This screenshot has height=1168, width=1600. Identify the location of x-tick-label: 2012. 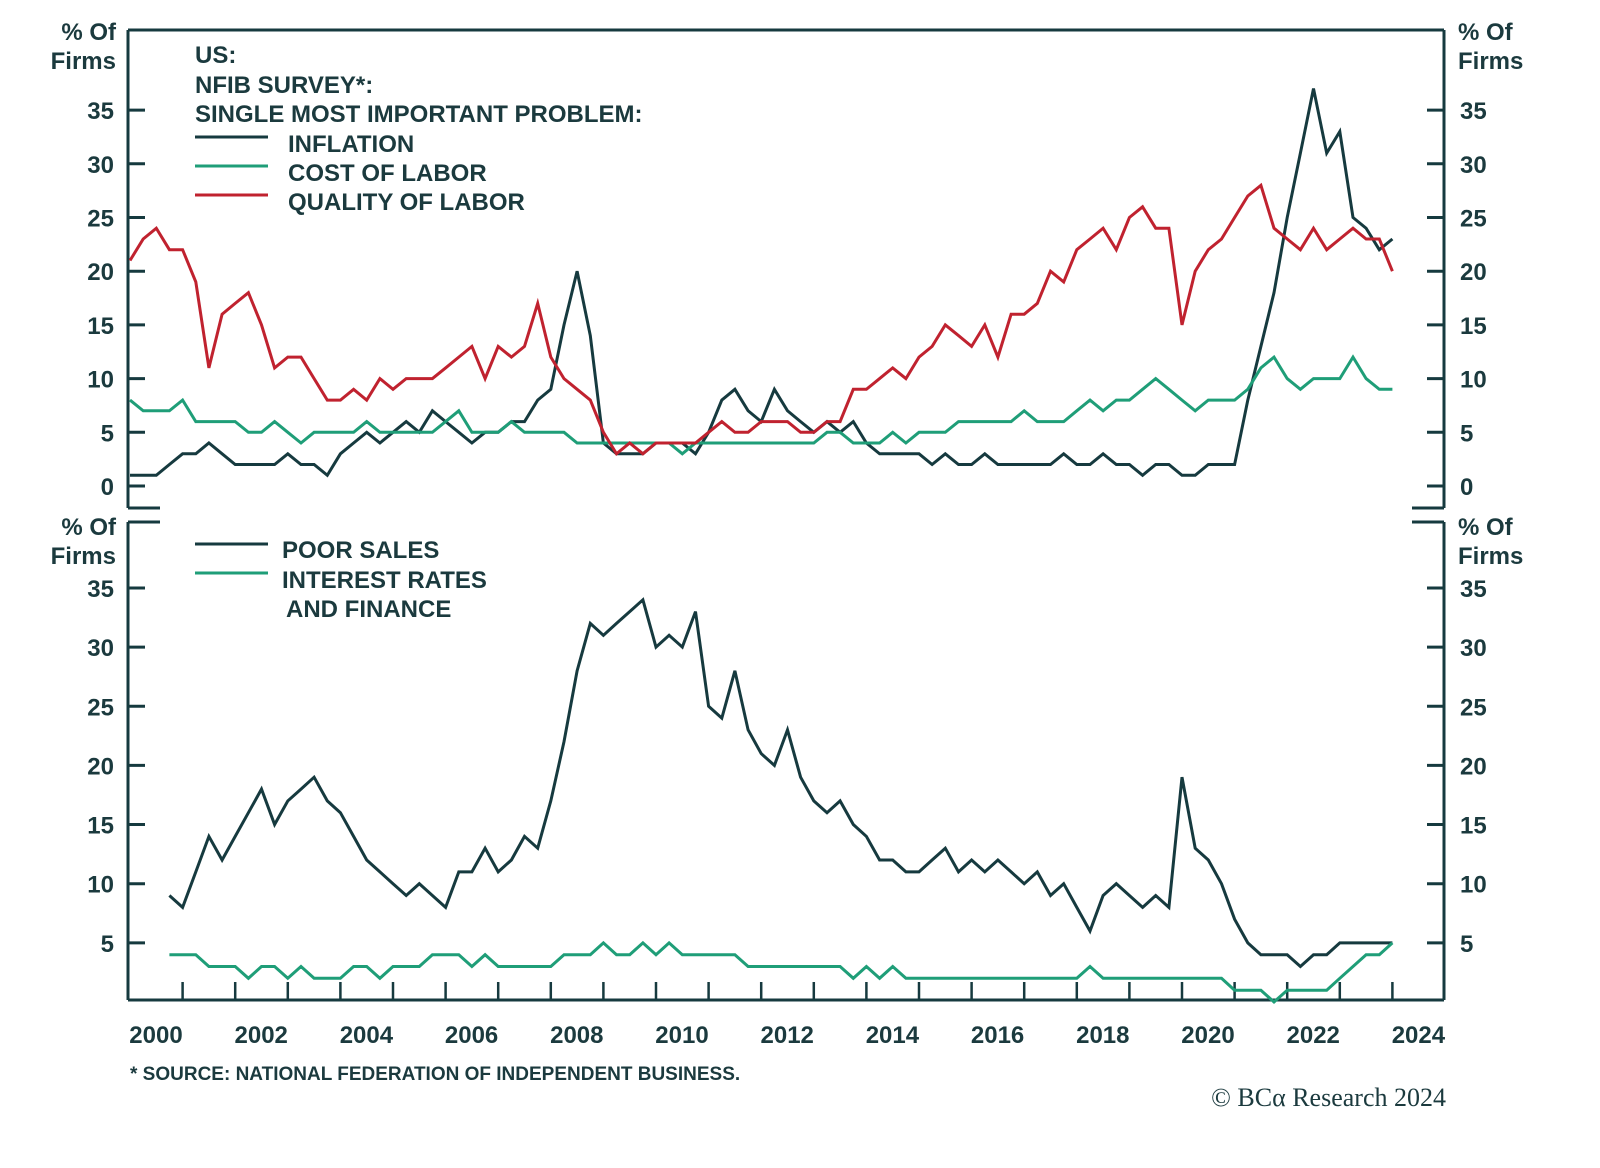
(787, 1035).